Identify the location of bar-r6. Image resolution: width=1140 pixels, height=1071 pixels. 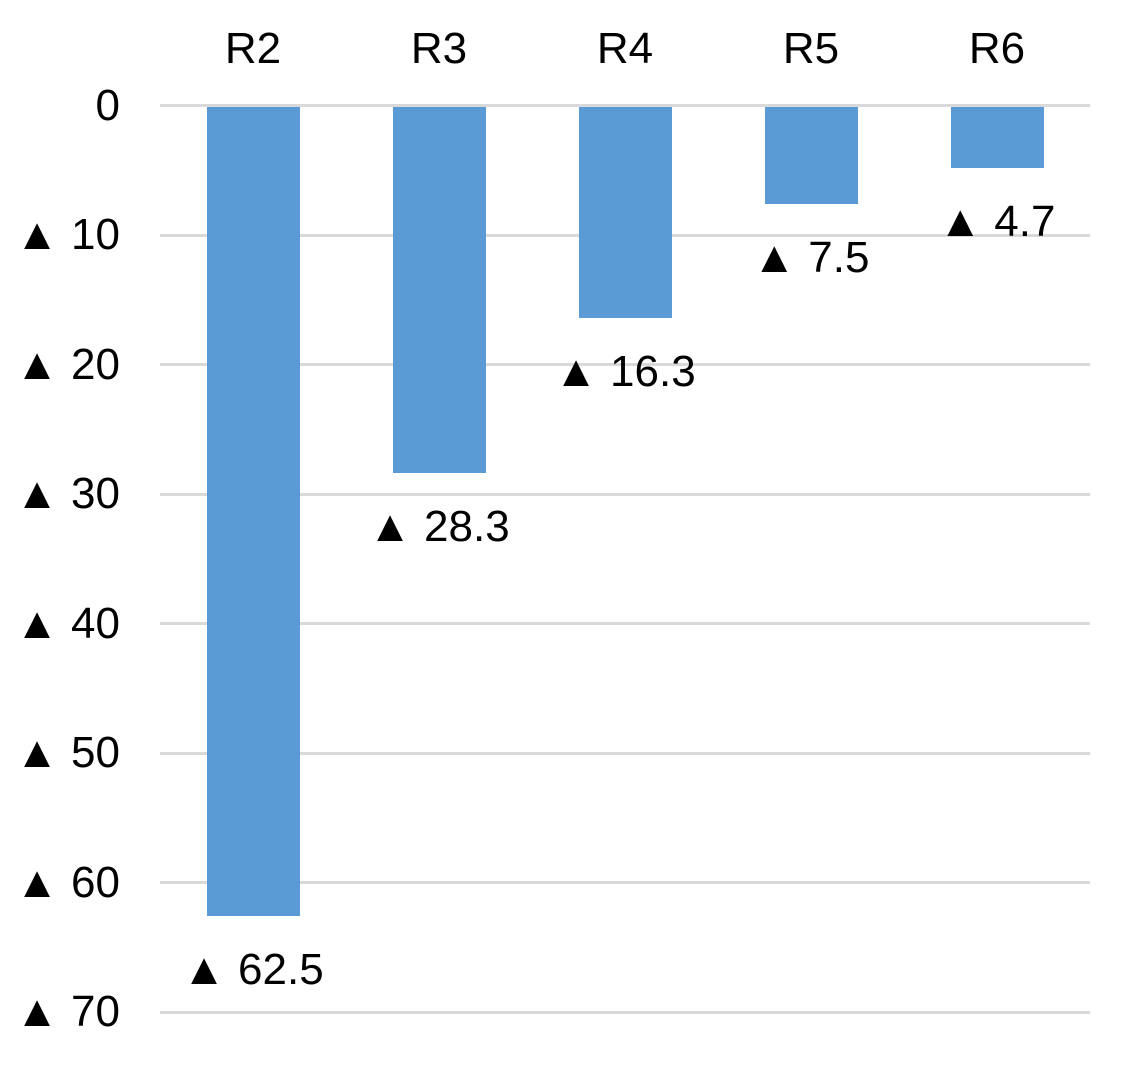
(997, 137).